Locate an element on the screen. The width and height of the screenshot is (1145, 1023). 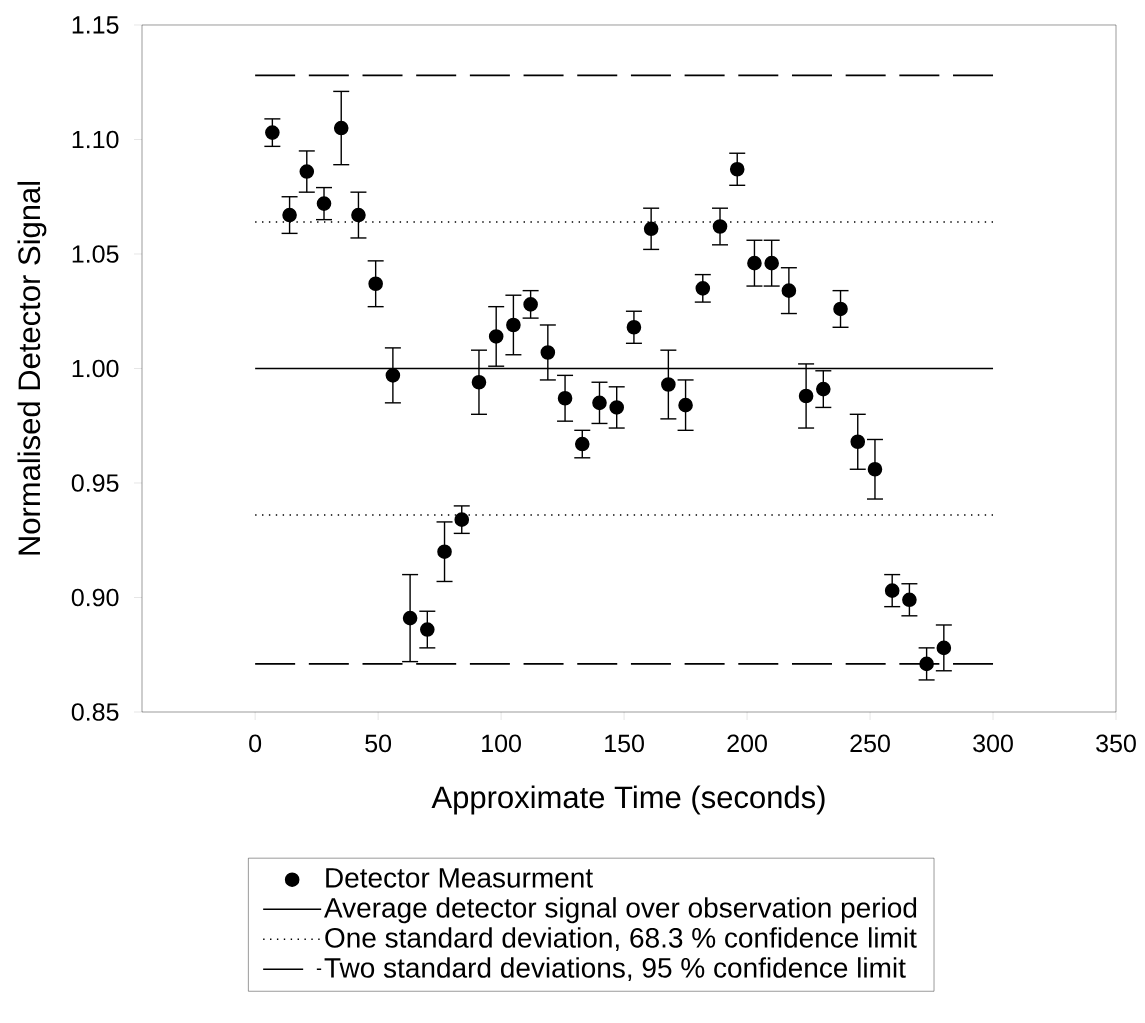
y-axis-title: Normalised Detector Signal is located at coordinates (32, 368).